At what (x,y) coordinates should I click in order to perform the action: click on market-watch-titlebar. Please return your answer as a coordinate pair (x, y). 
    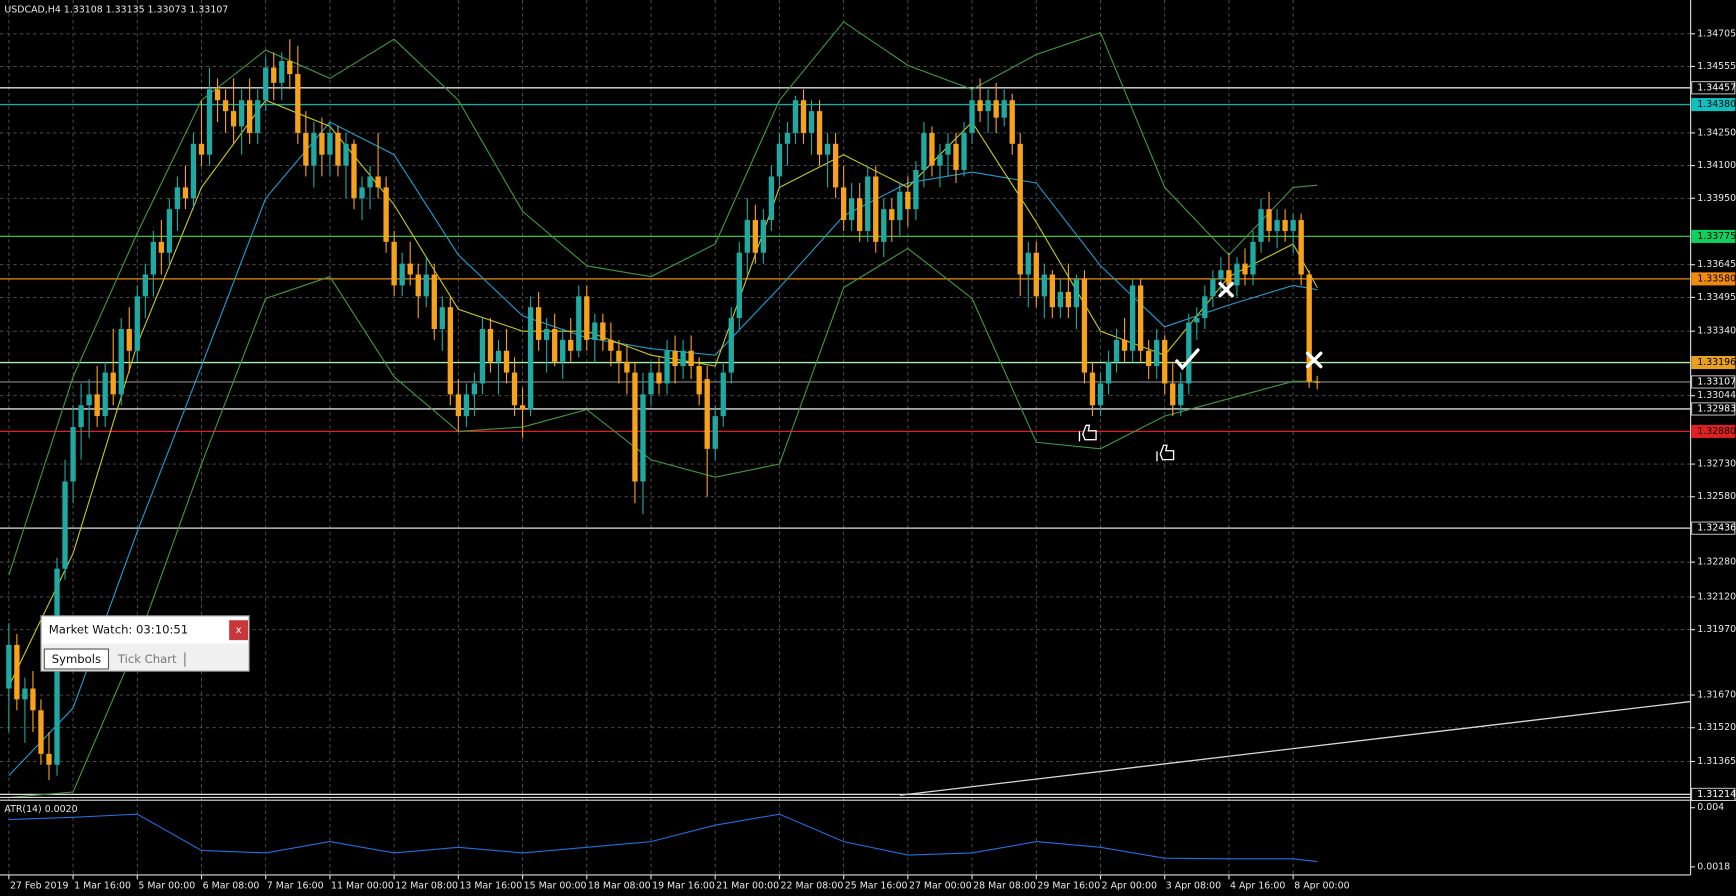
    Looking at the image, I should click on (145, 630).